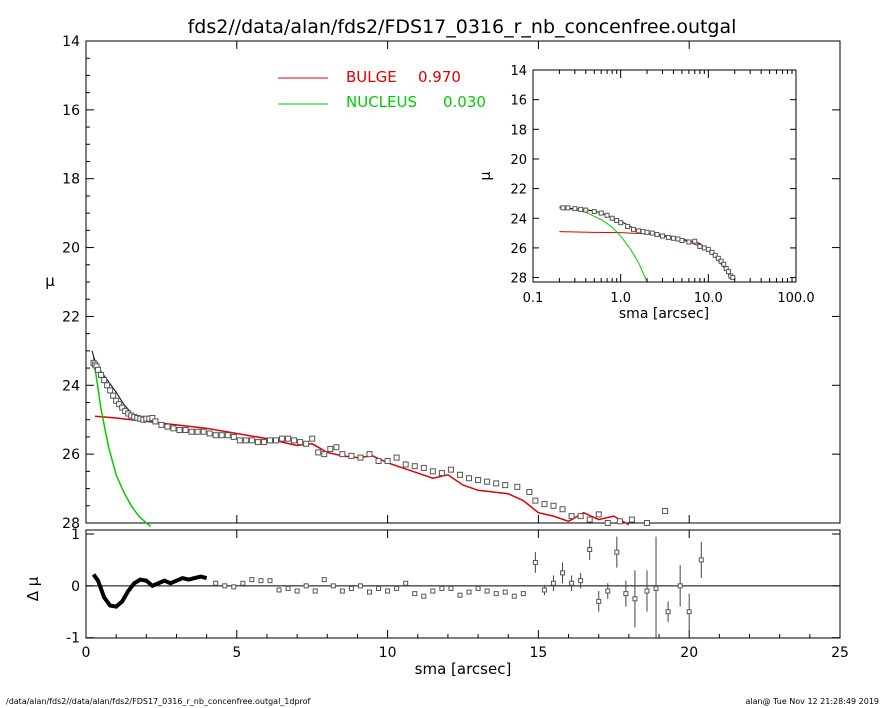 The width and height of the screenshot is (885, 708). Describe the element at coordinates (518, 219) in the screenshot. I see `inset-y-tick-label: 24` at that location.